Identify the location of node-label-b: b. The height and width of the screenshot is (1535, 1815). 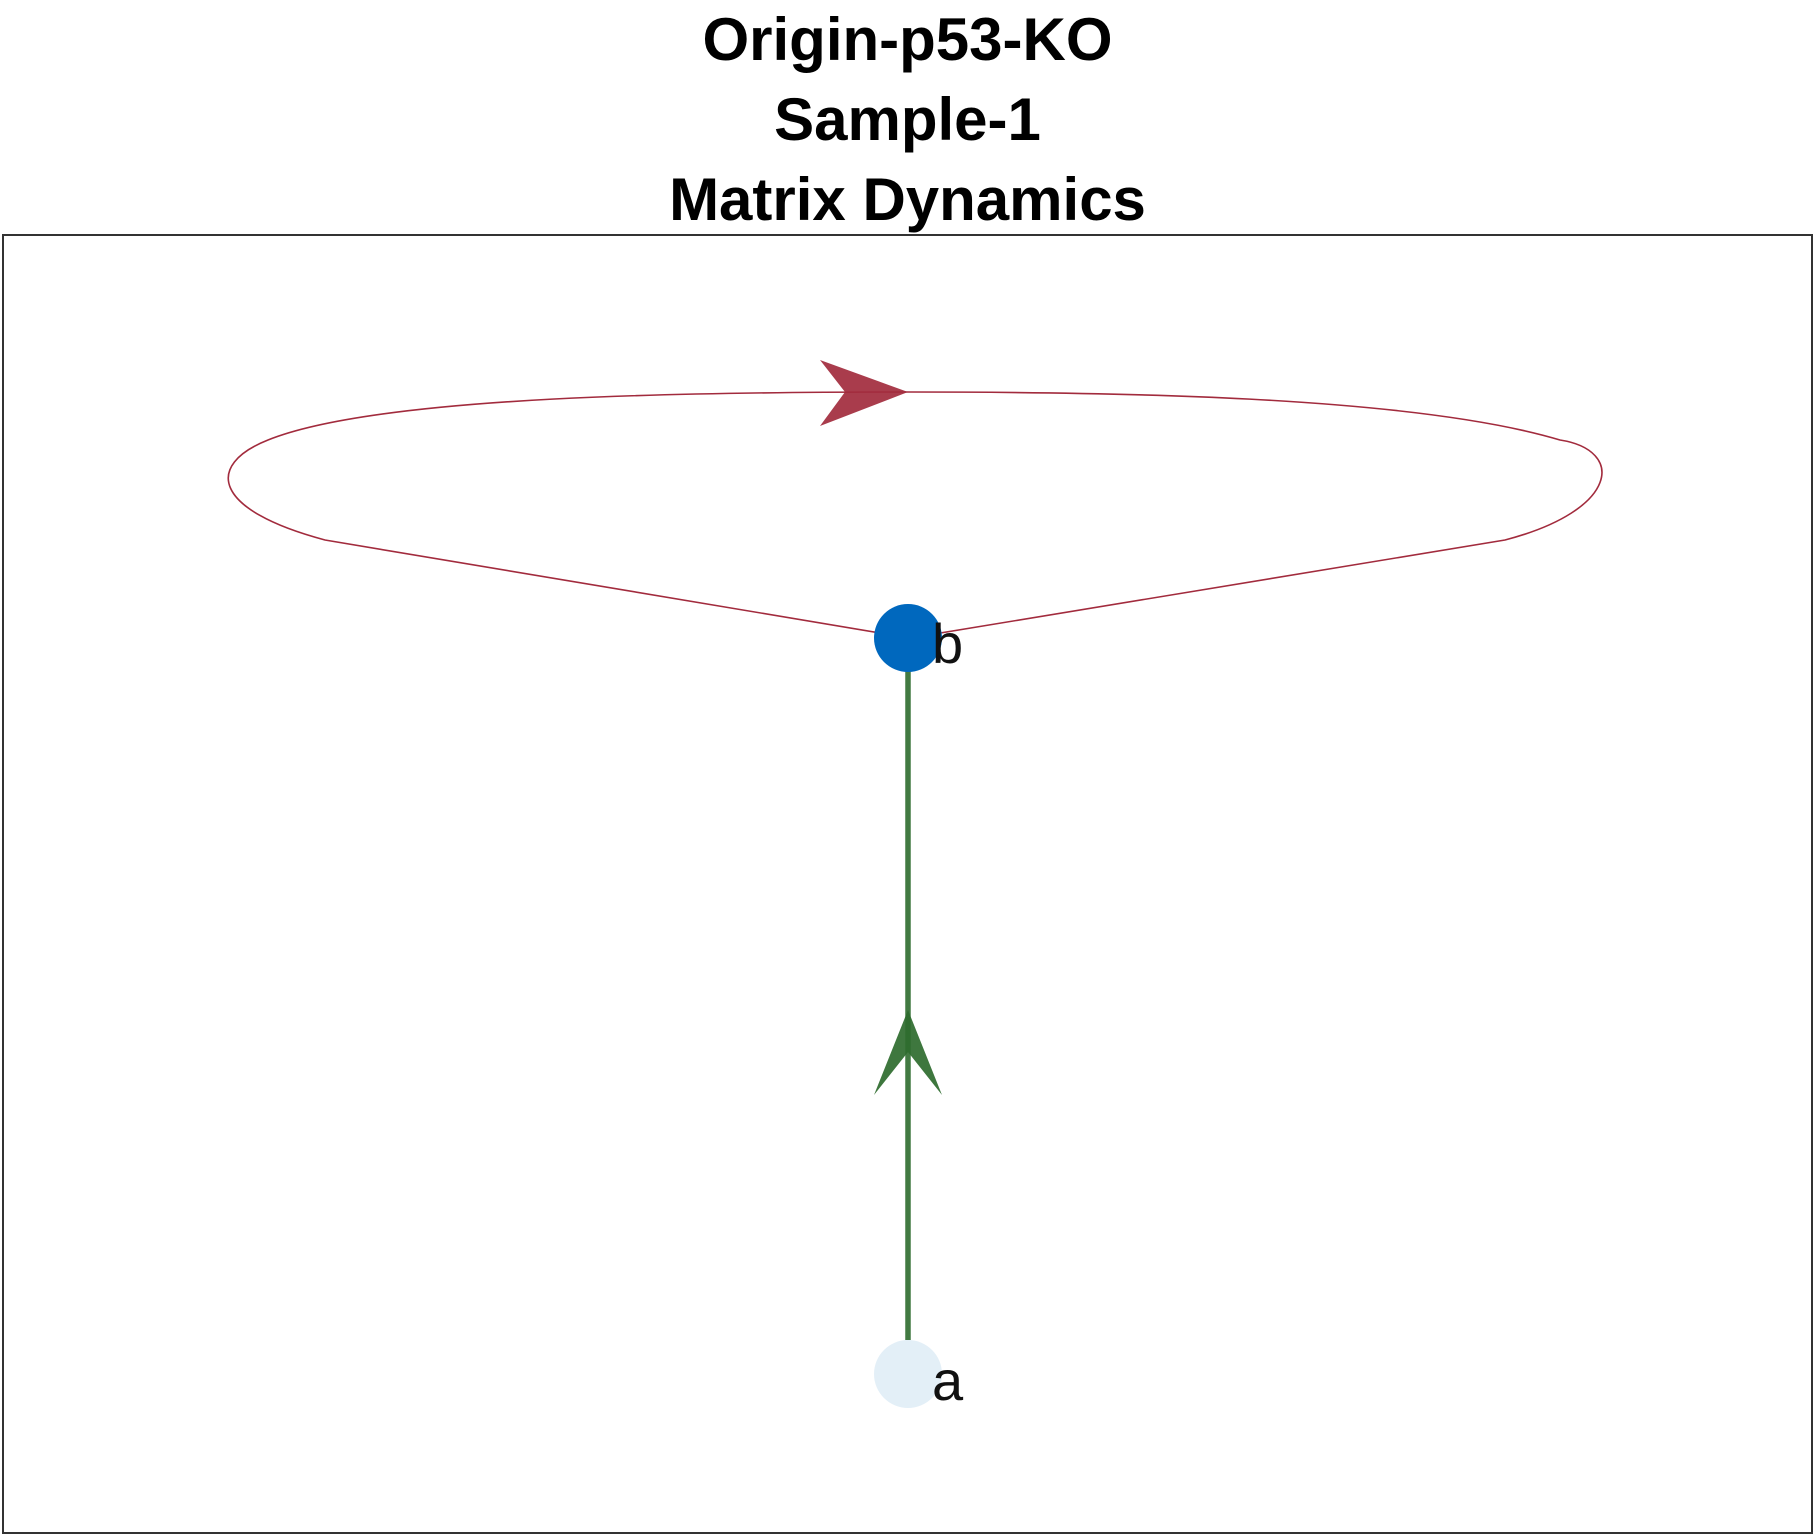
(947, 643).